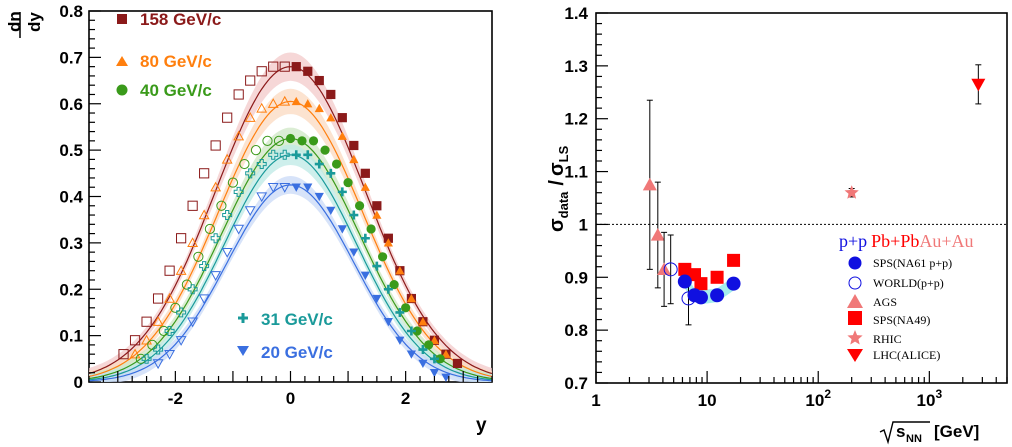 The height and width of the screenshot is (447, 1012). What do you see at coordinates (71, 289) in the screenshot?
I see `left-y-tick-label: 0.2` at bounding box center [71, 289].